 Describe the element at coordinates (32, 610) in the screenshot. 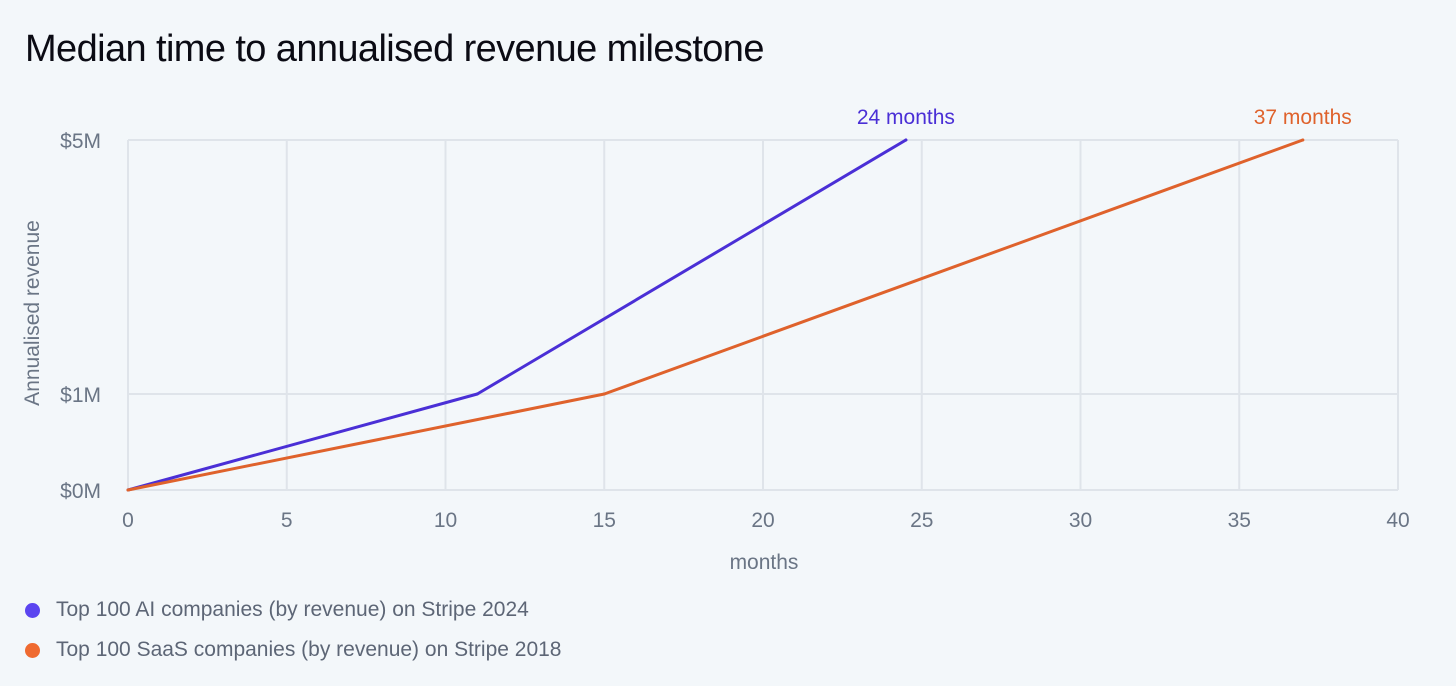

I see `legend-swatch-ai` at that location.